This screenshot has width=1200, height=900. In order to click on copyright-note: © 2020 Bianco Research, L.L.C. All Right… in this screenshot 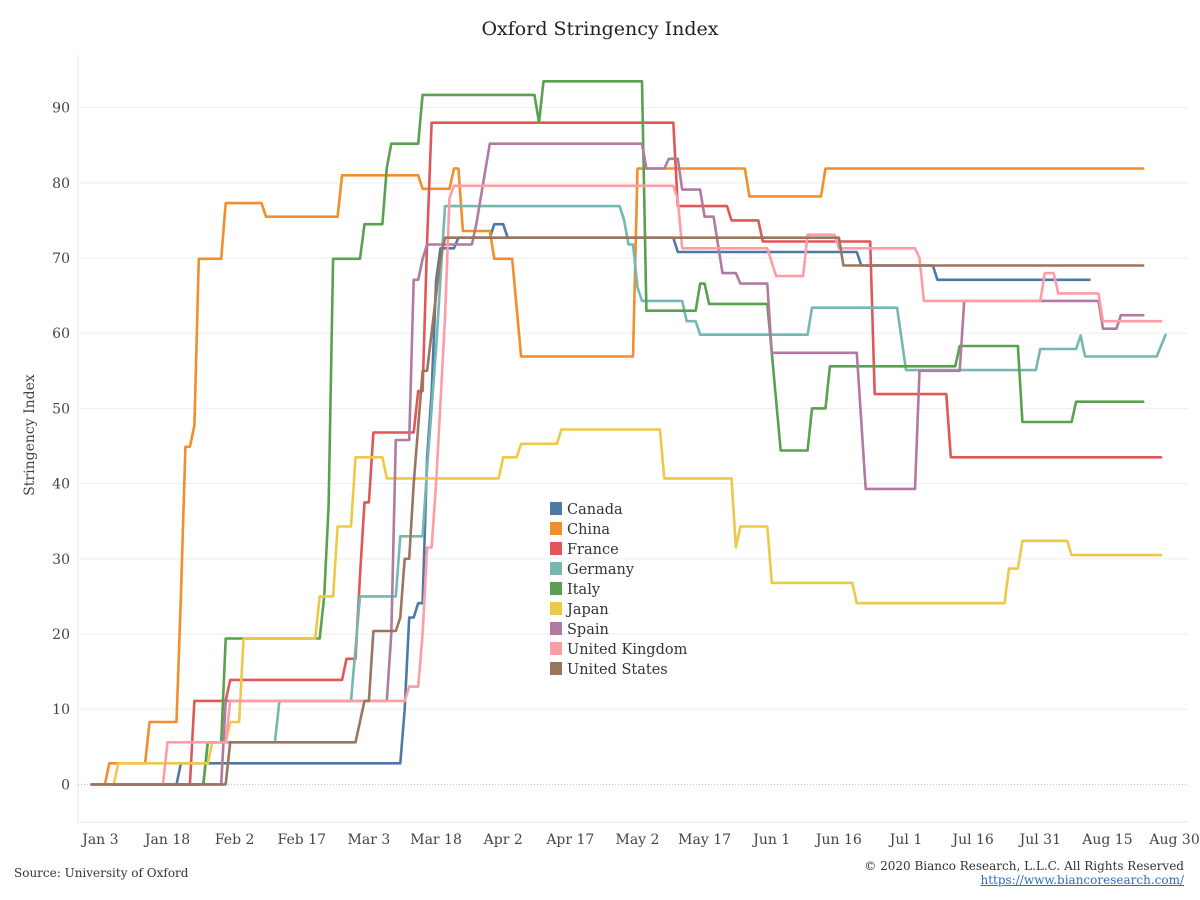, I will do `click(1024, 866)`.